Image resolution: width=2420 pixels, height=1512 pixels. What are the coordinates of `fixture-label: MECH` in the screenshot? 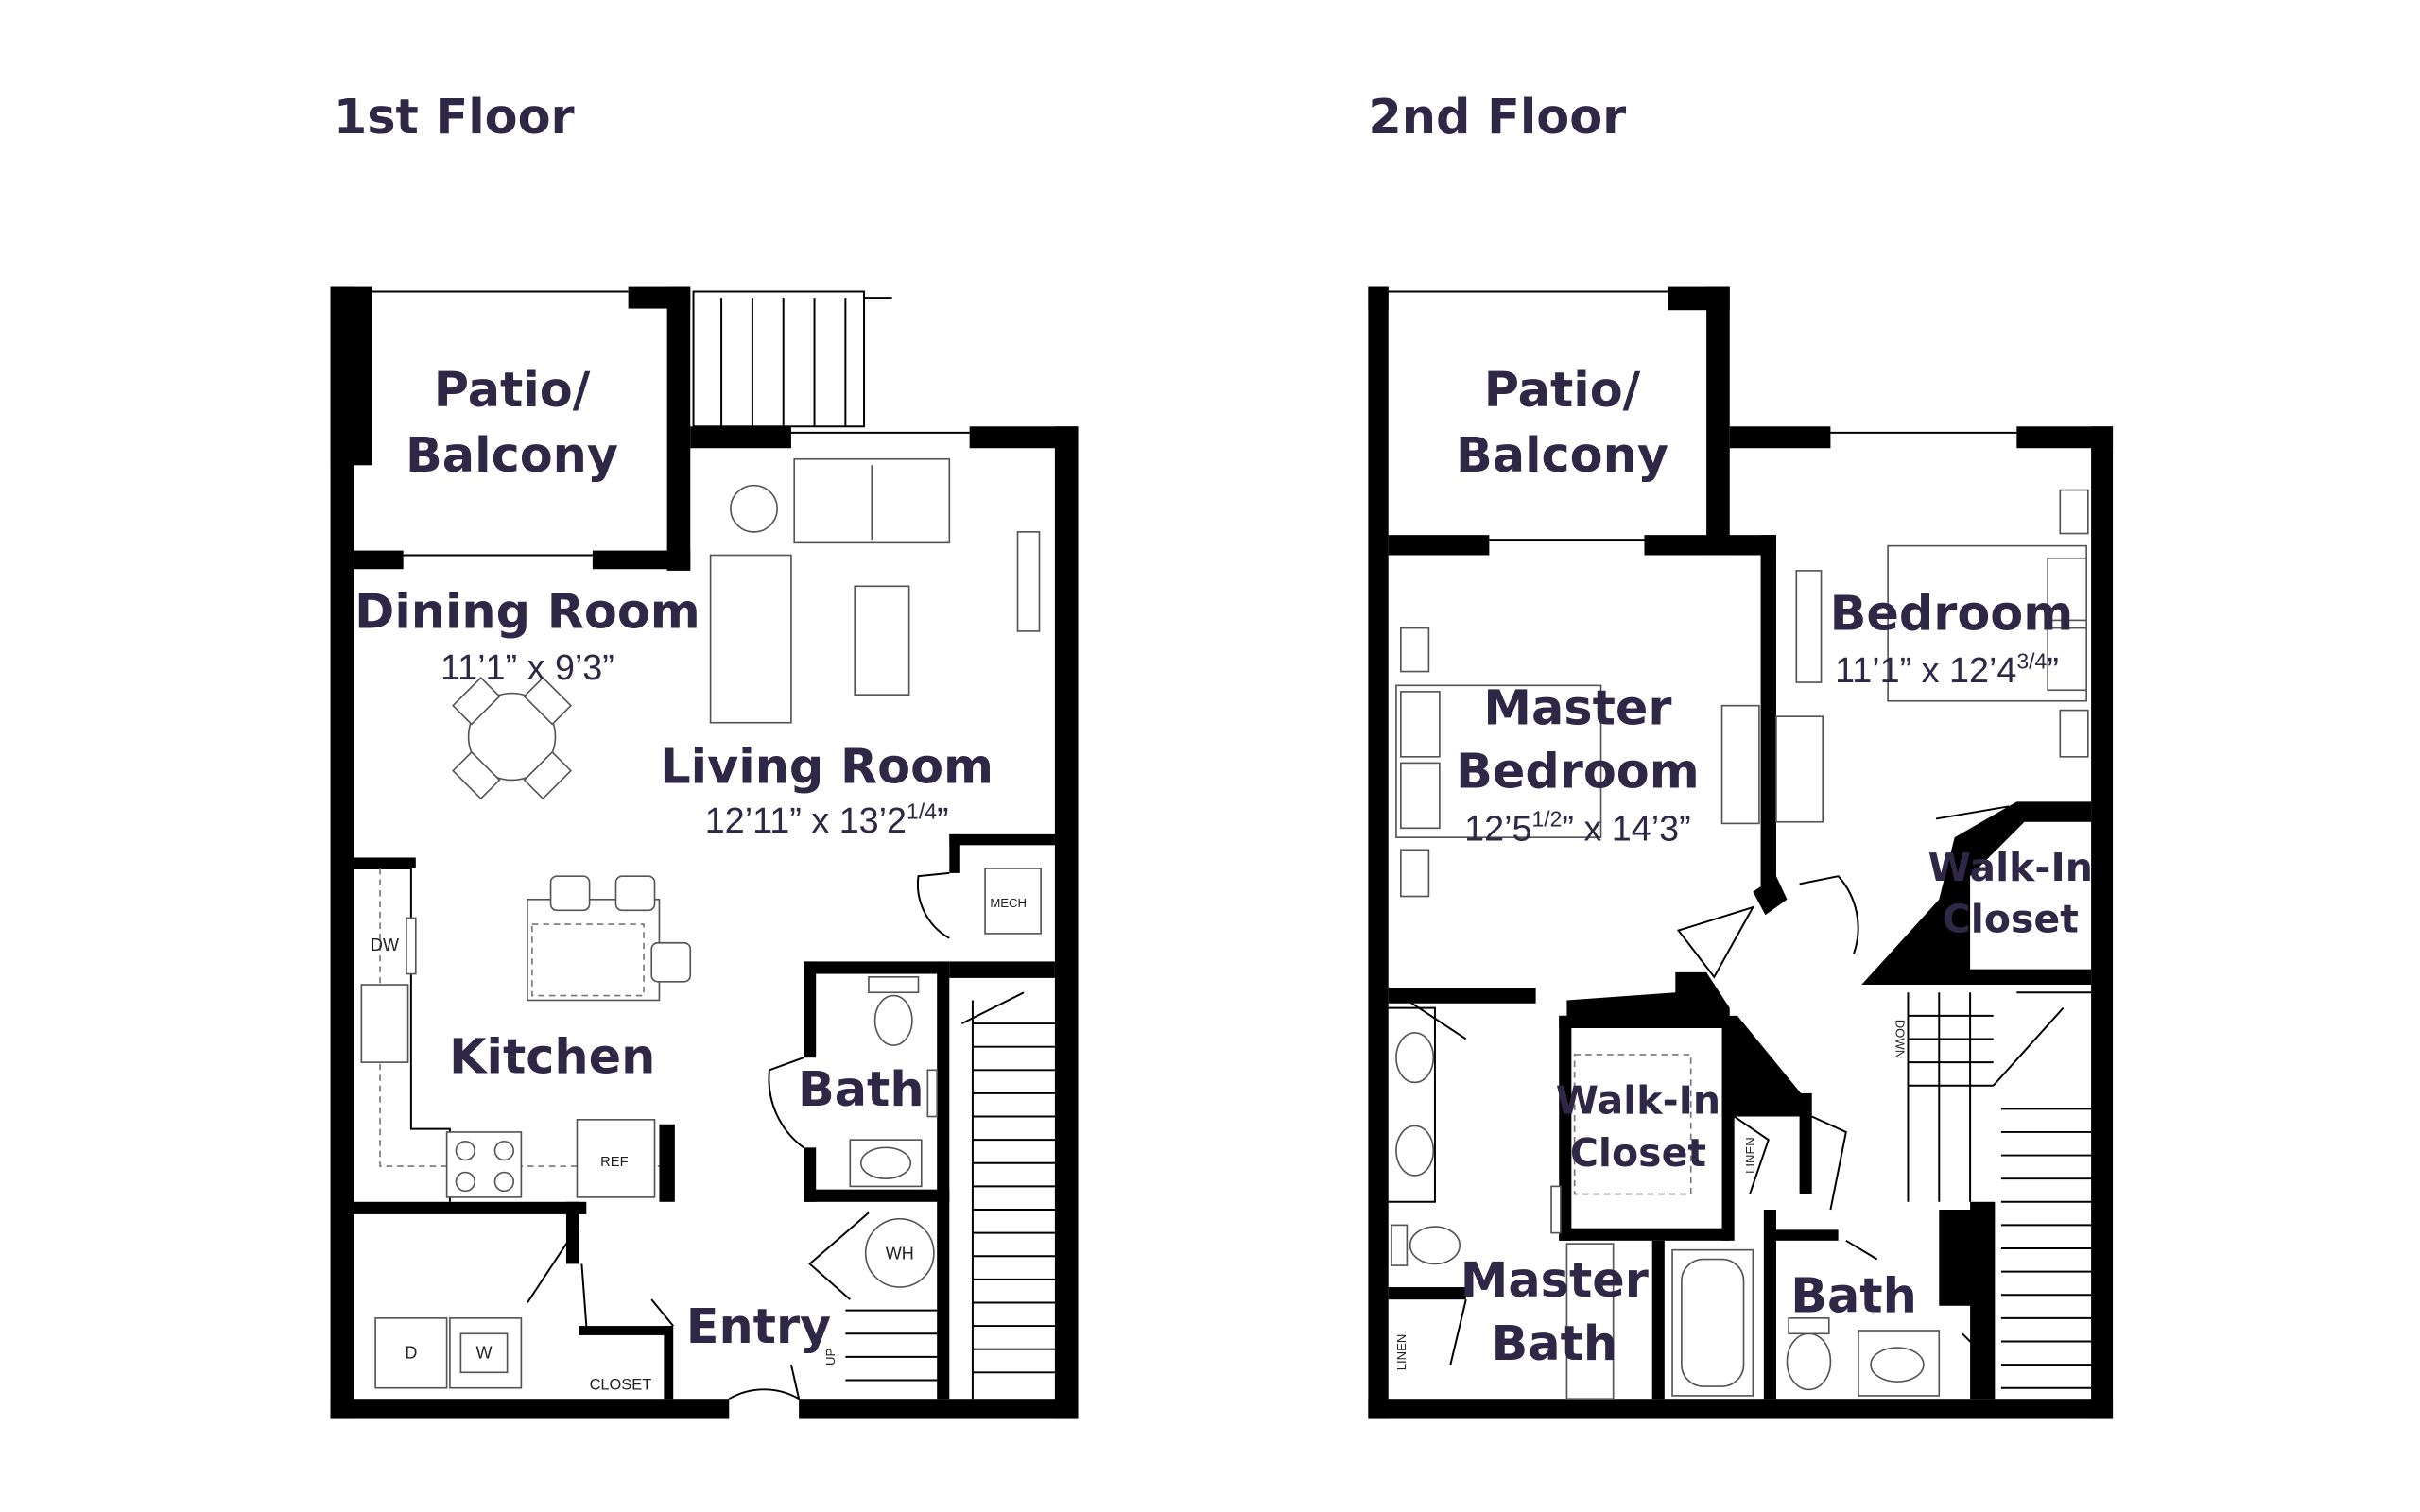 It's located at (1008, 903).